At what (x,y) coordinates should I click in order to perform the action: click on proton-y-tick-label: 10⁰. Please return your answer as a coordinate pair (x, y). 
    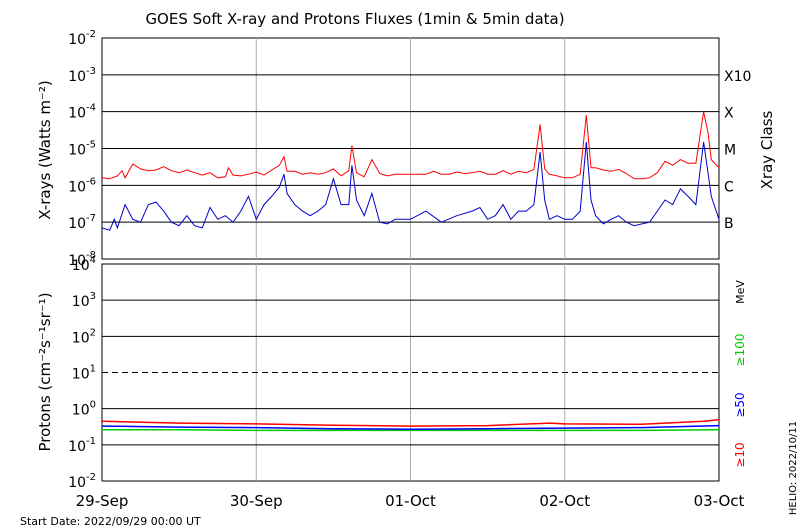
    Looking at the image, I should click on (84, 409).